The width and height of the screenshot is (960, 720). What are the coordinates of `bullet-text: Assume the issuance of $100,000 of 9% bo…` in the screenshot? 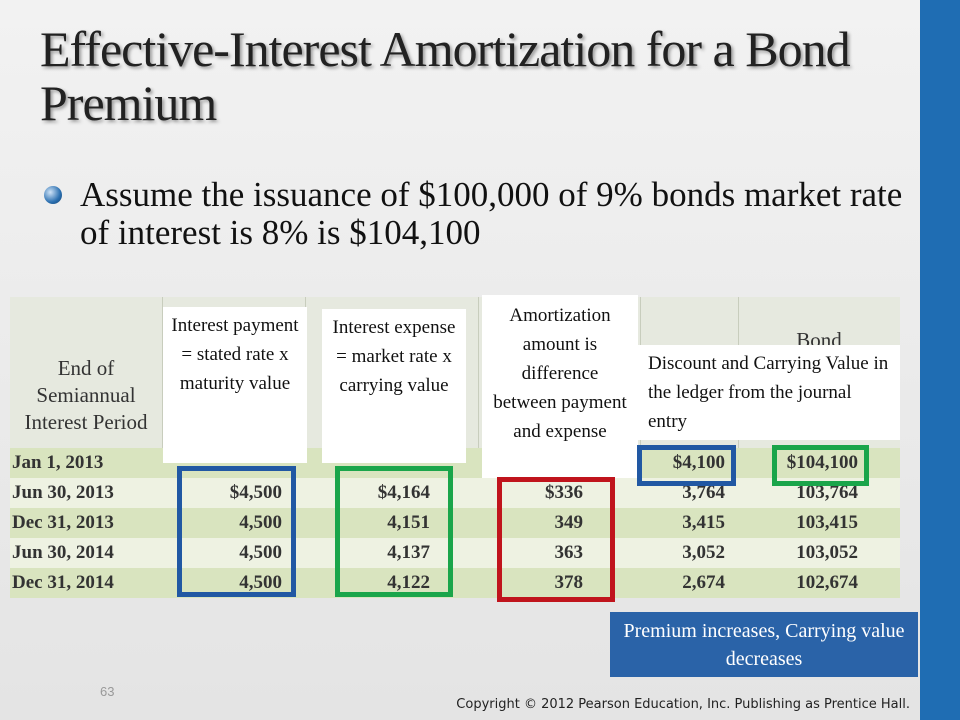 It's located at (491, 213).